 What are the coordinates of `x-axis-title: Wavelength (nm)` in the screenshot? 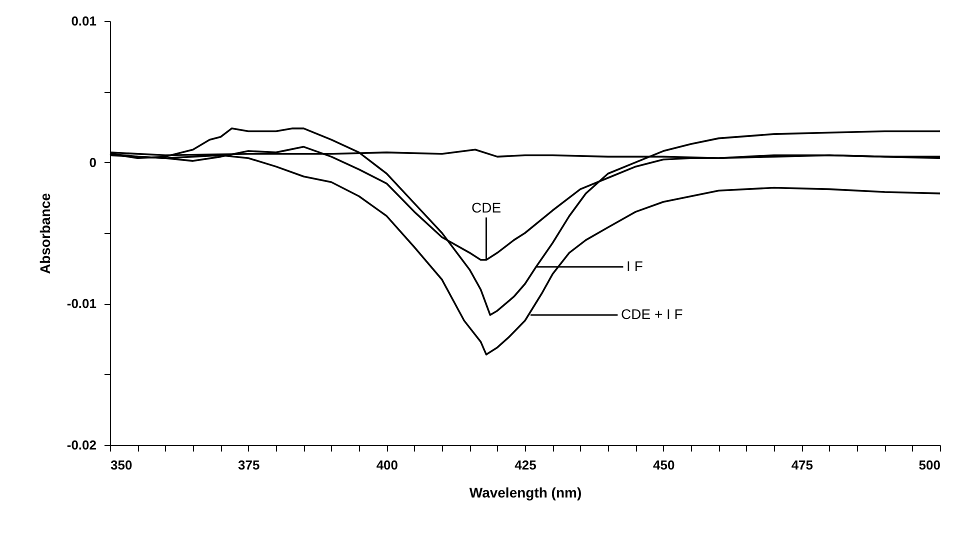 It's located at (525, 492).